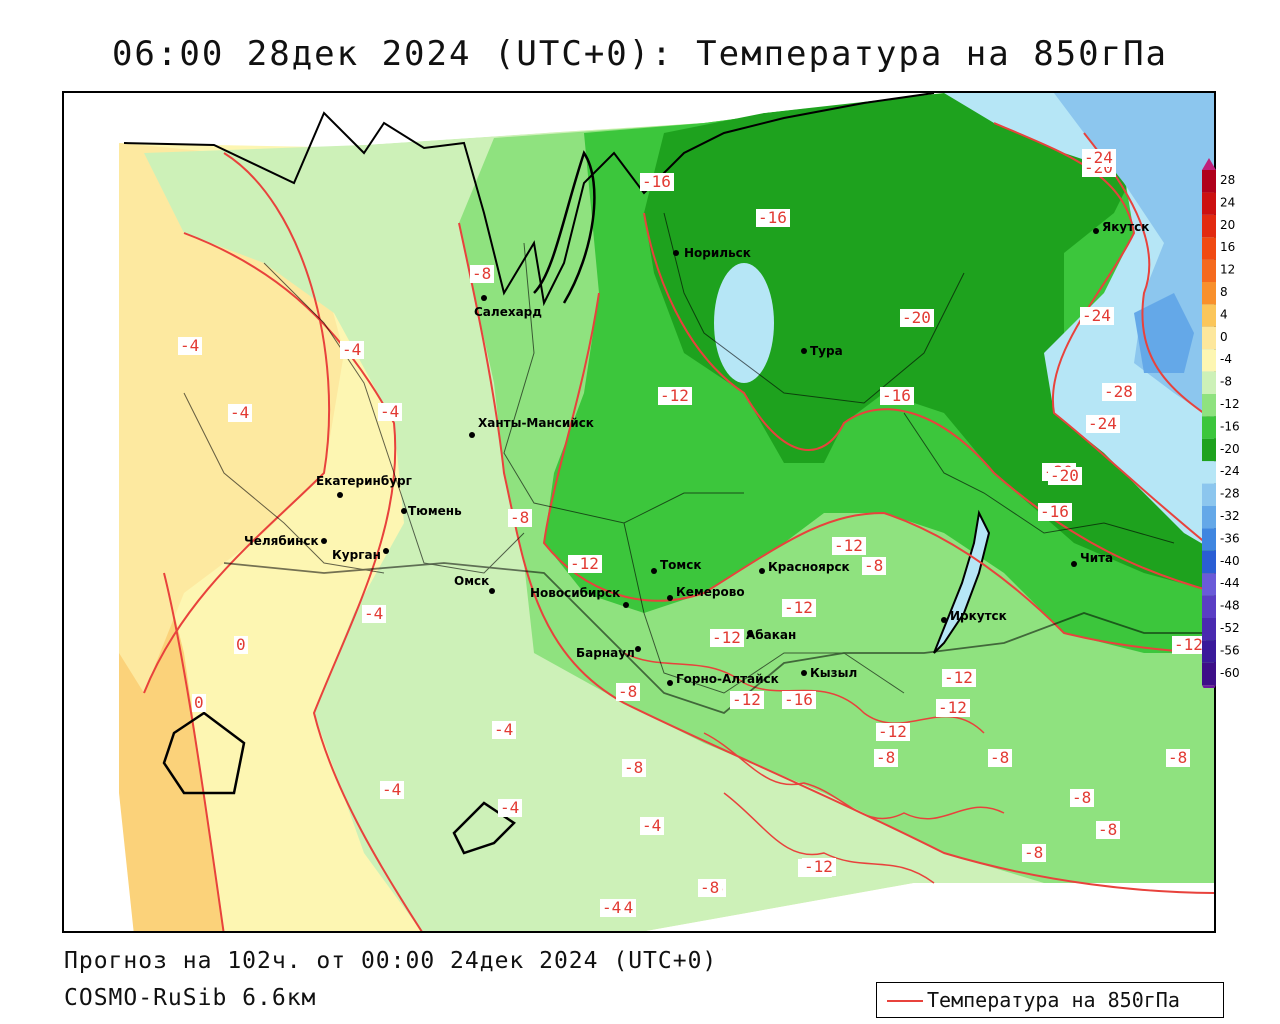 The image size is (1280, 1024). I want to click on city-label: Ханты-Мансийск, so click(536, 423).